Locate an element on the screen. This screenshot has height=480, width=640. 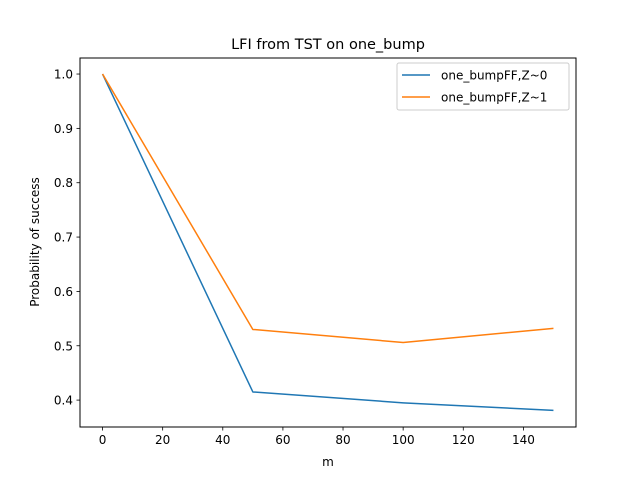
y-tick-label: 0.7 is located at coordinates (63, 238).